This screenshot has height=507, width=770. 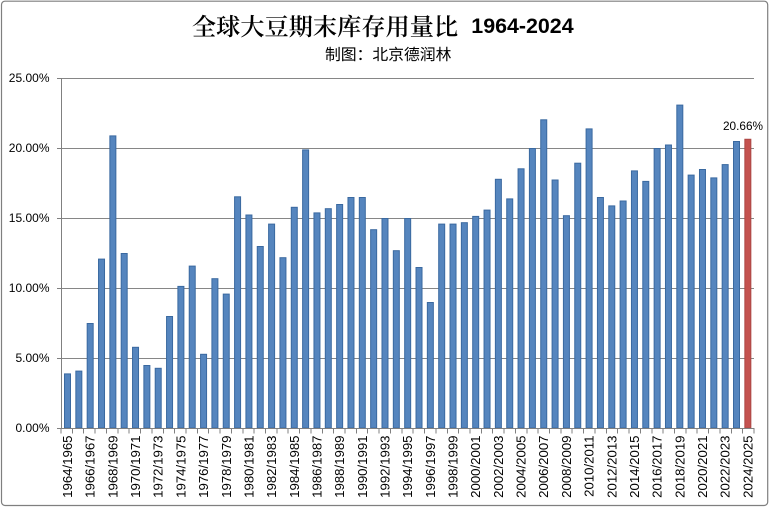 I want to click on svg-text: 25.00%, so click(x=29, y=78).